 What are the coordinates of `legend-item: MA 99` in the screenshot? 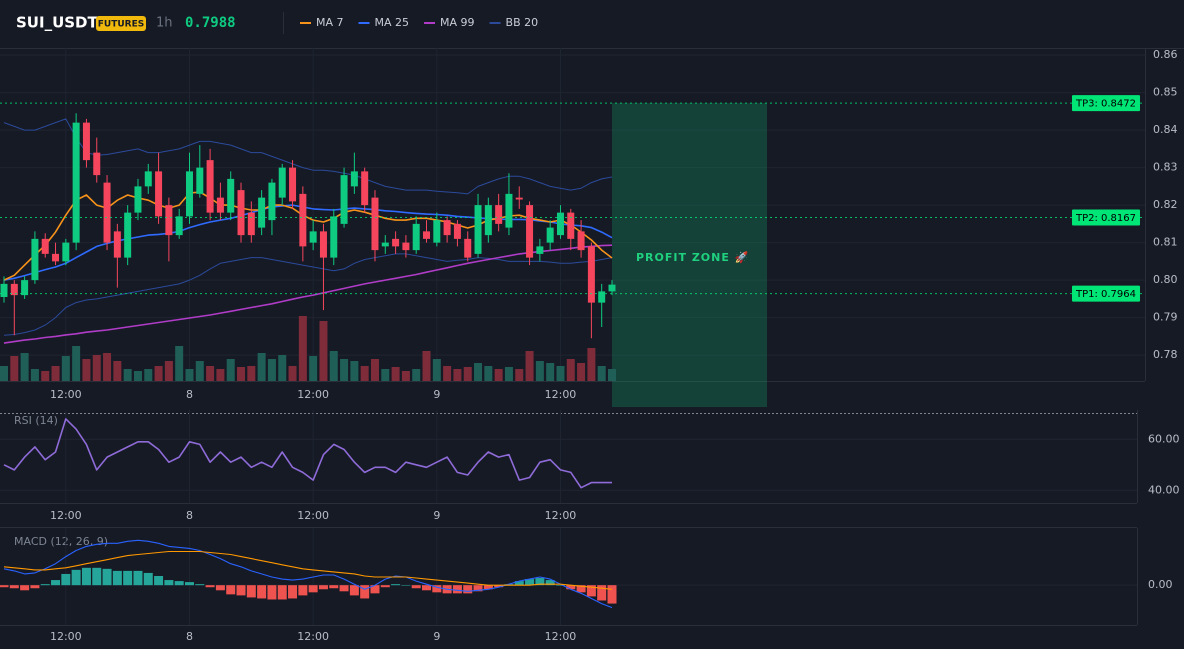 It's located at (457, 22).